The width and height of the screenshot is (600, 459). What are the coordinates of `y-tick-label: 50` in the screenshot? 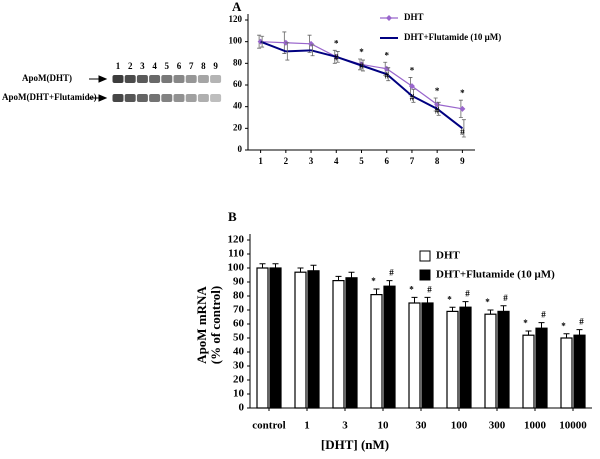 It's located at (239, 338).